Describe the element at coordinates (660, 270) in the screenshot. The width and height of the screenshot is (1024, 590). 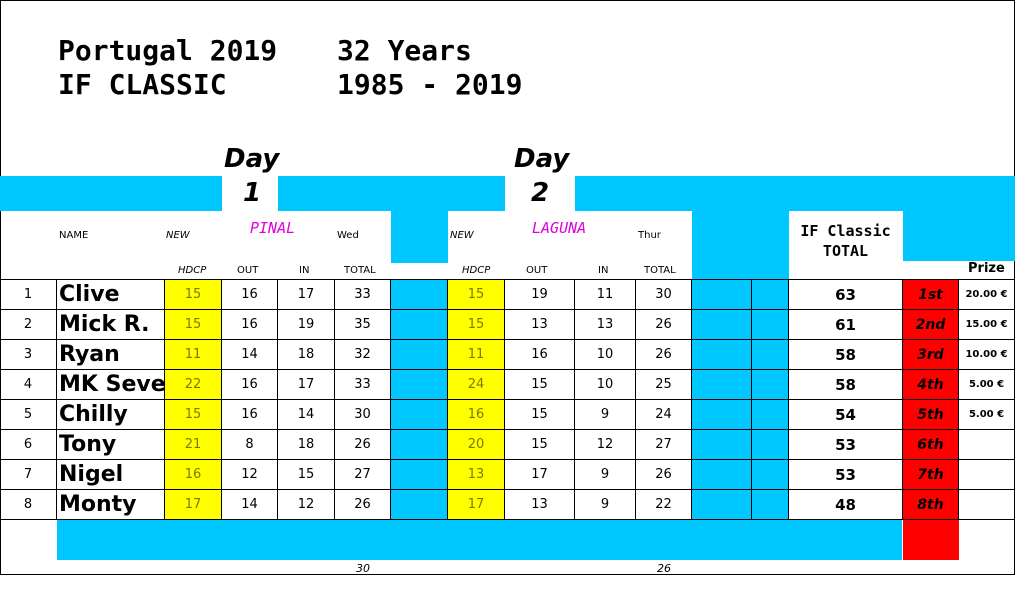
I see `total-label-2: TOTAL` at that location.